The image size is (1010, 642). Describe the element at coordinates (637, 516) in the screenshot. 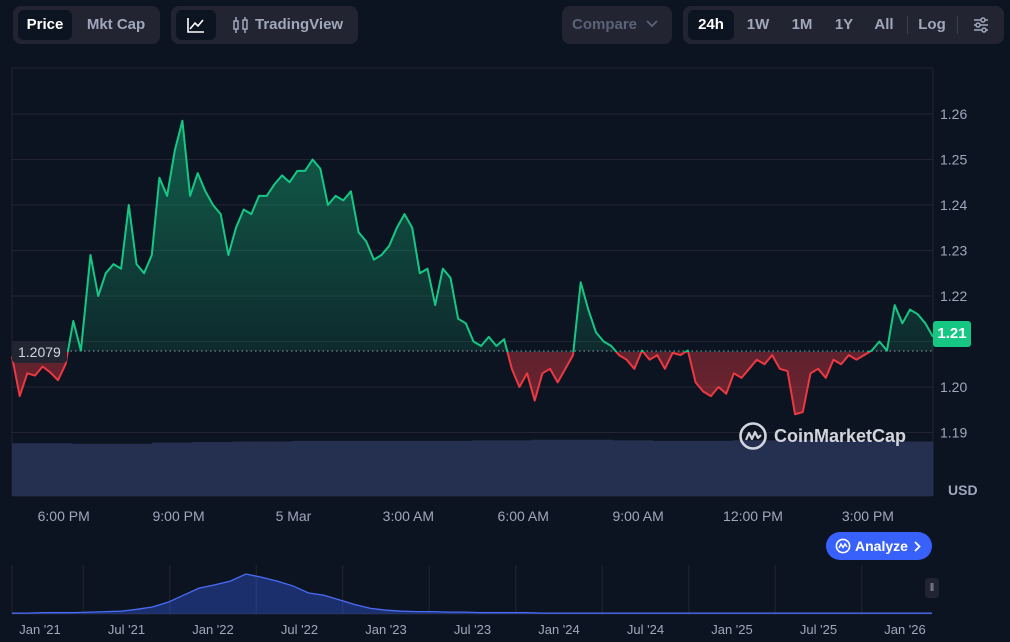

I see `x-tick-label: 9:00 AM` at that location.